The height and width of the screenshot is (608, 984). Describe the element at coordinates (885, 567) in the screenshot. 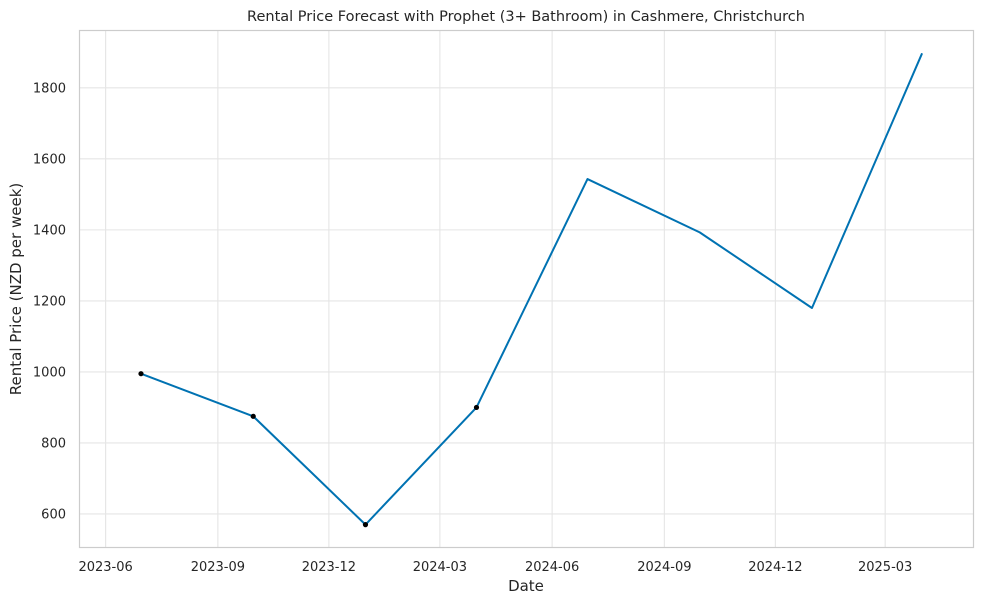

I see `x-tick-label: 2025-03` at that location.